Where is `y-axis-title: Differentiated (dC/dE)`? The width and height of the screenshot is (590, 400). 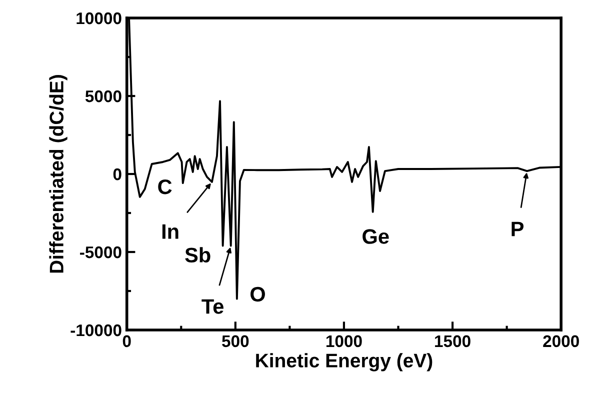
y-axis-title: Differentiated (dC/dE) is located at coordinates (58, 174).